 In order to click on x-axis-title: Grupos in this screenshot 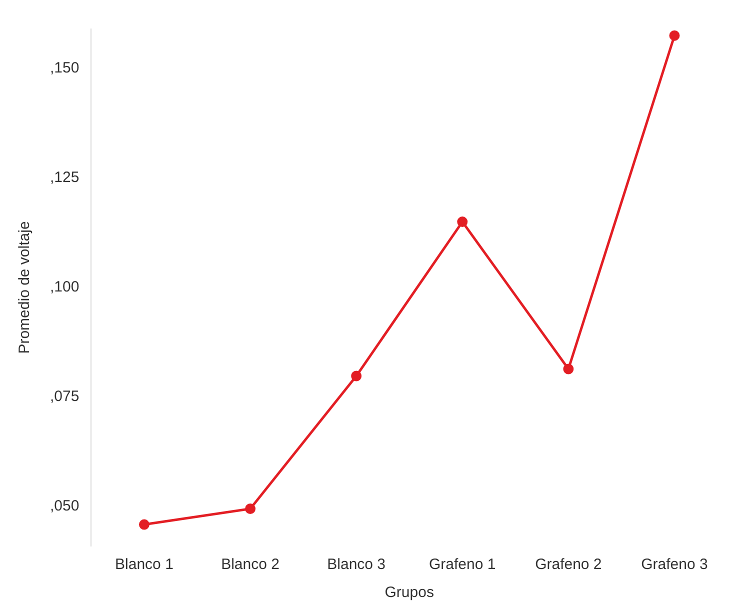, I will do `click(409, 593)`.